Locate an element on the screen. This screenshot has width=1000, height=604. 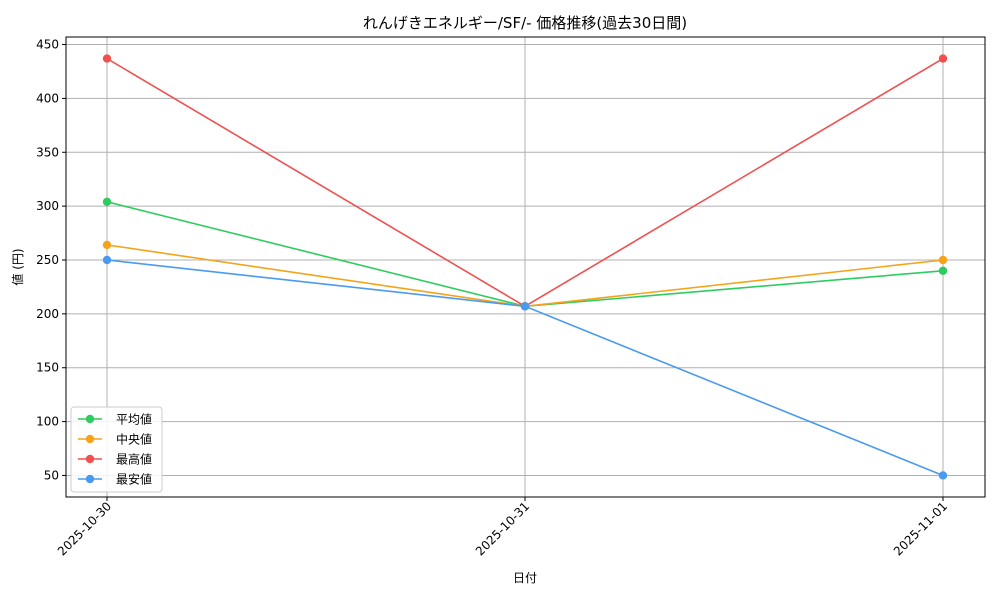
y-axis: 50 100 150 200 250 300 350 400 450 is located at coordinates (51, 260).